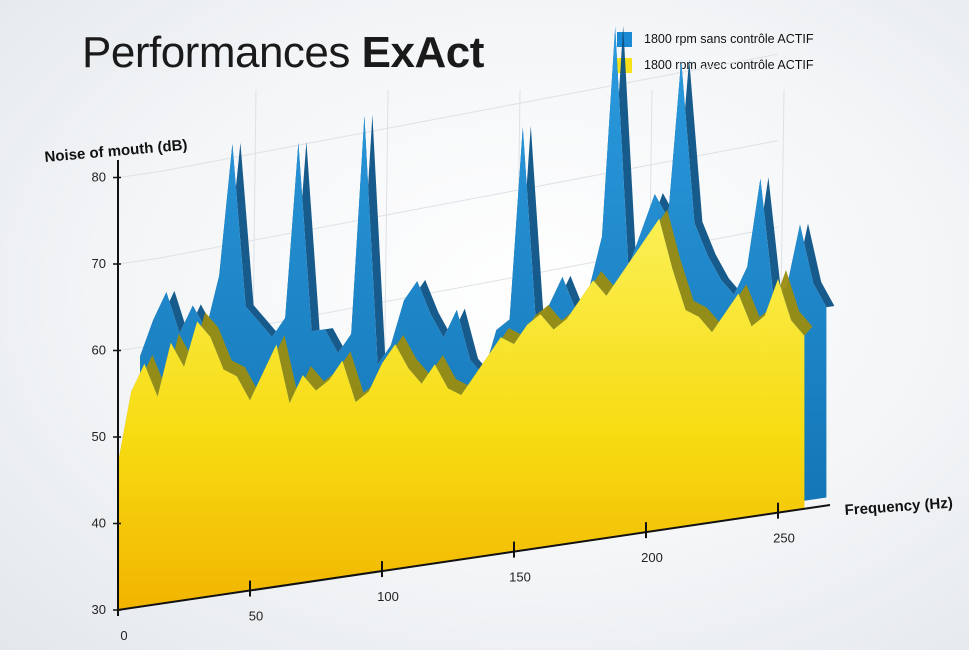 The image size is (969, 650). I want to click on x-tick-label: 150, so click(520, 577).